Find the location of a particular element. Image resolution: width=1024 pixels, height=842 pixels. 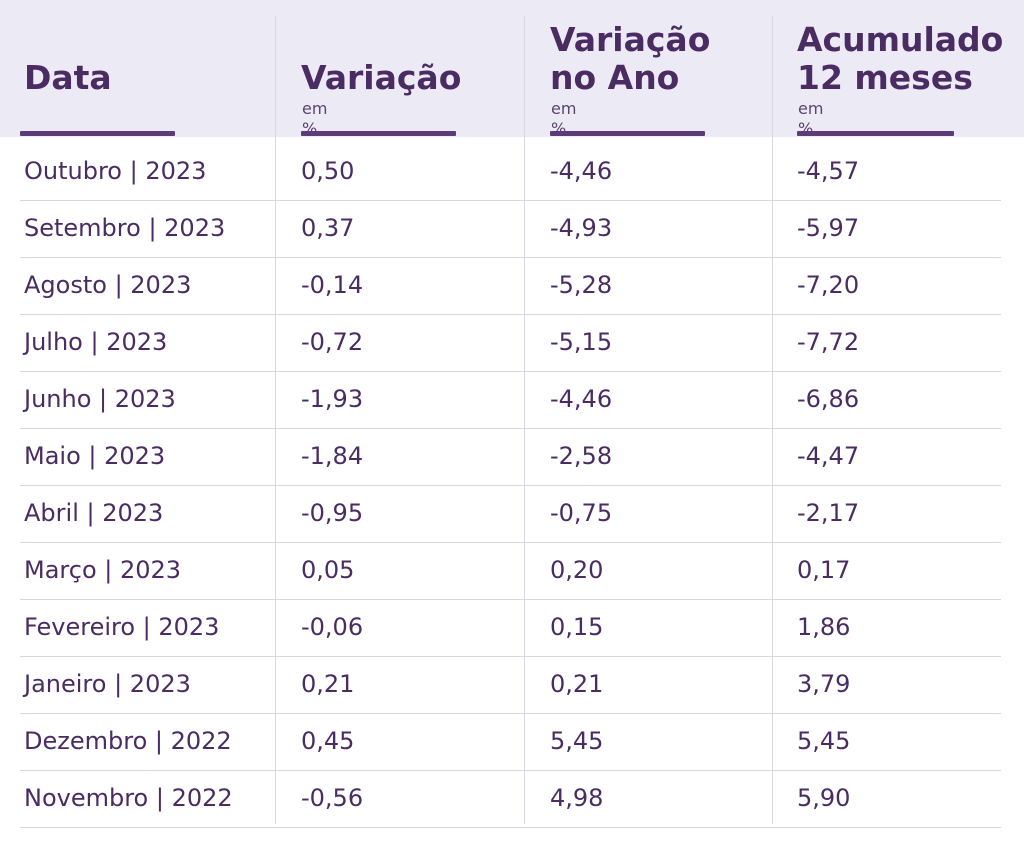

cell-variacao-ano: -4,93 is located at coordinates (581, 228).